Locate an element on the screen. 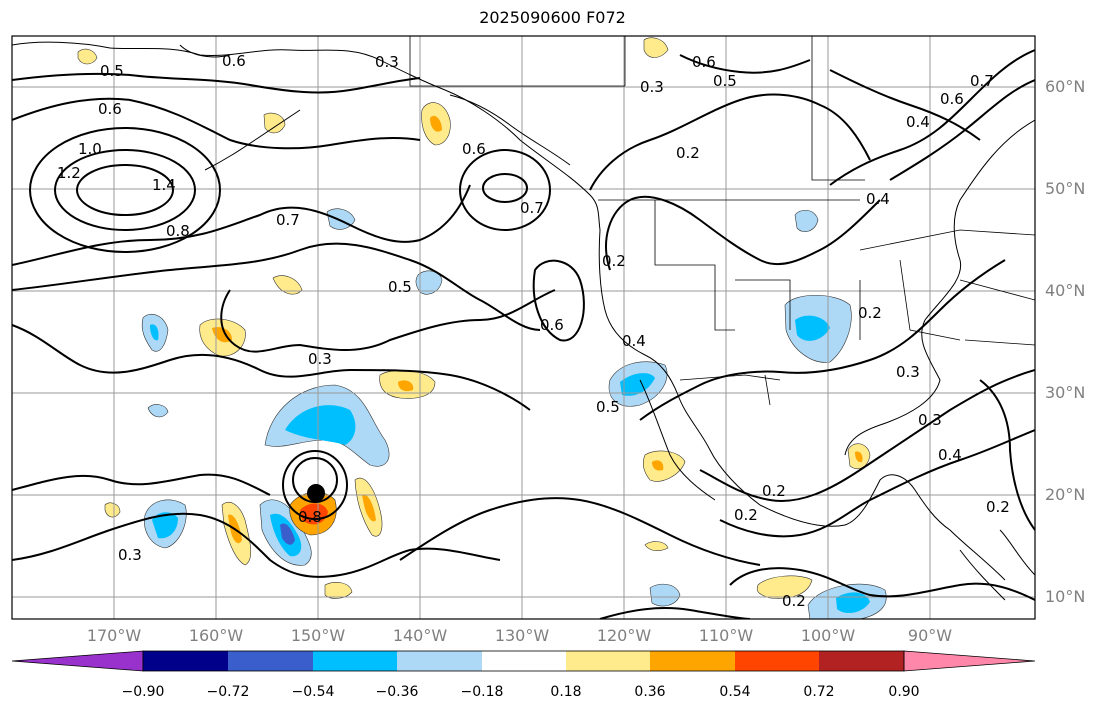 The height and width of the screenshot is (712, 1105). colorbar is located at coordinates (523, 661).